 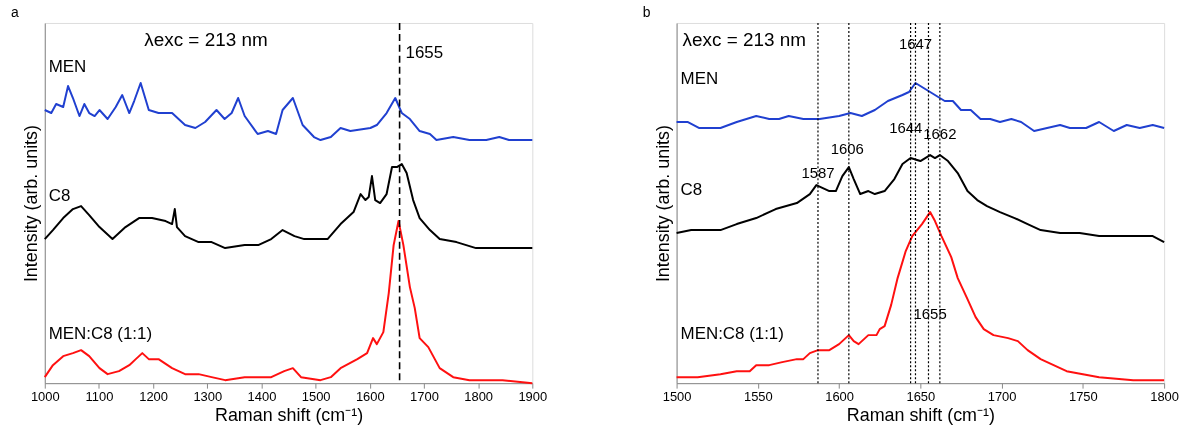 I want to click on annotation: 1644, so click(x=906, y=127).